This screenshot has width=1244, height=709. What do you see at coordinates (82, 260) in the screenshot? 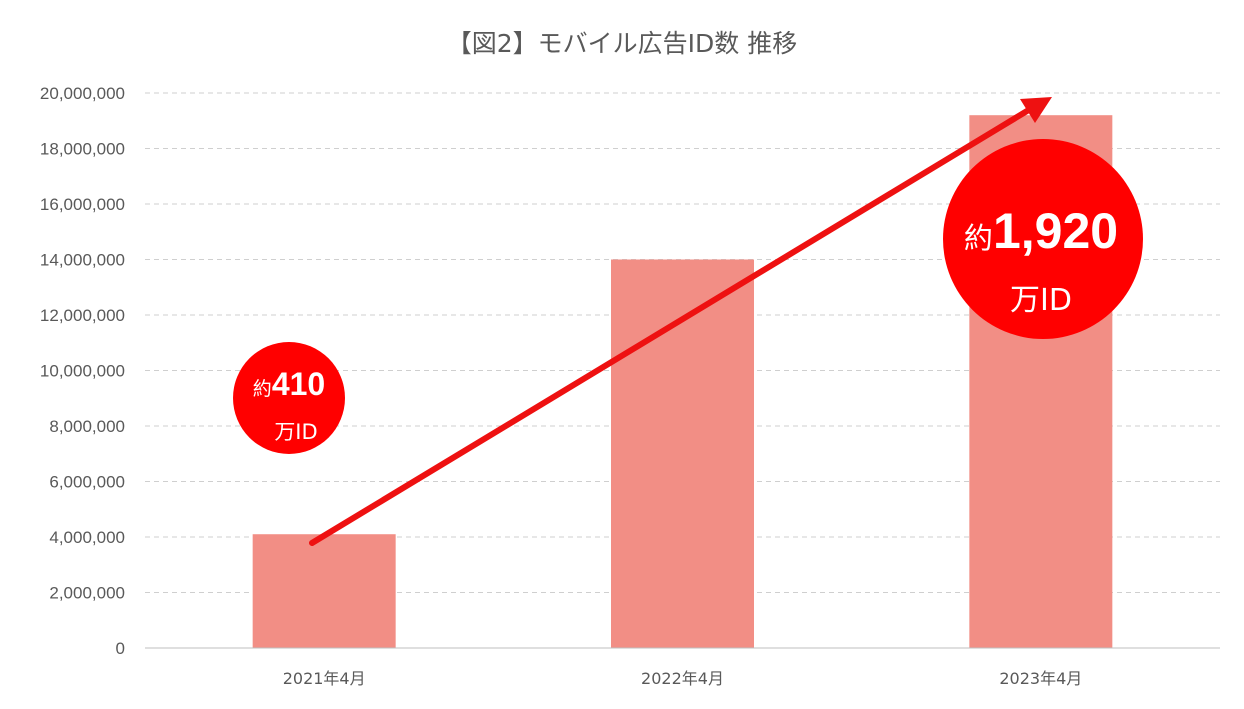
I see `y-tick-label: 14,000,000` at bounding box center [82, 260].